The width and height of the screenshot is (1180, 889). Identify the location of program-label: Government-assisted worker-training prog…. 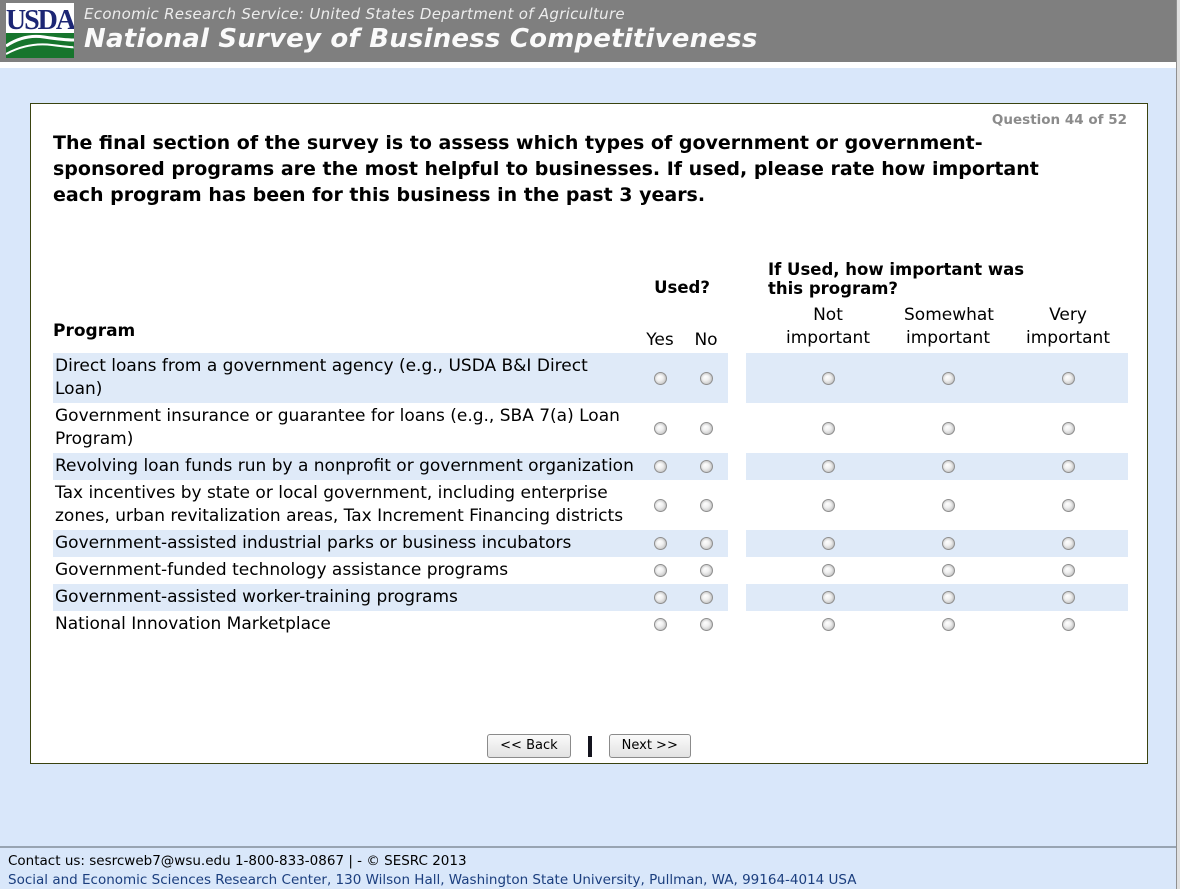
(344, 597).